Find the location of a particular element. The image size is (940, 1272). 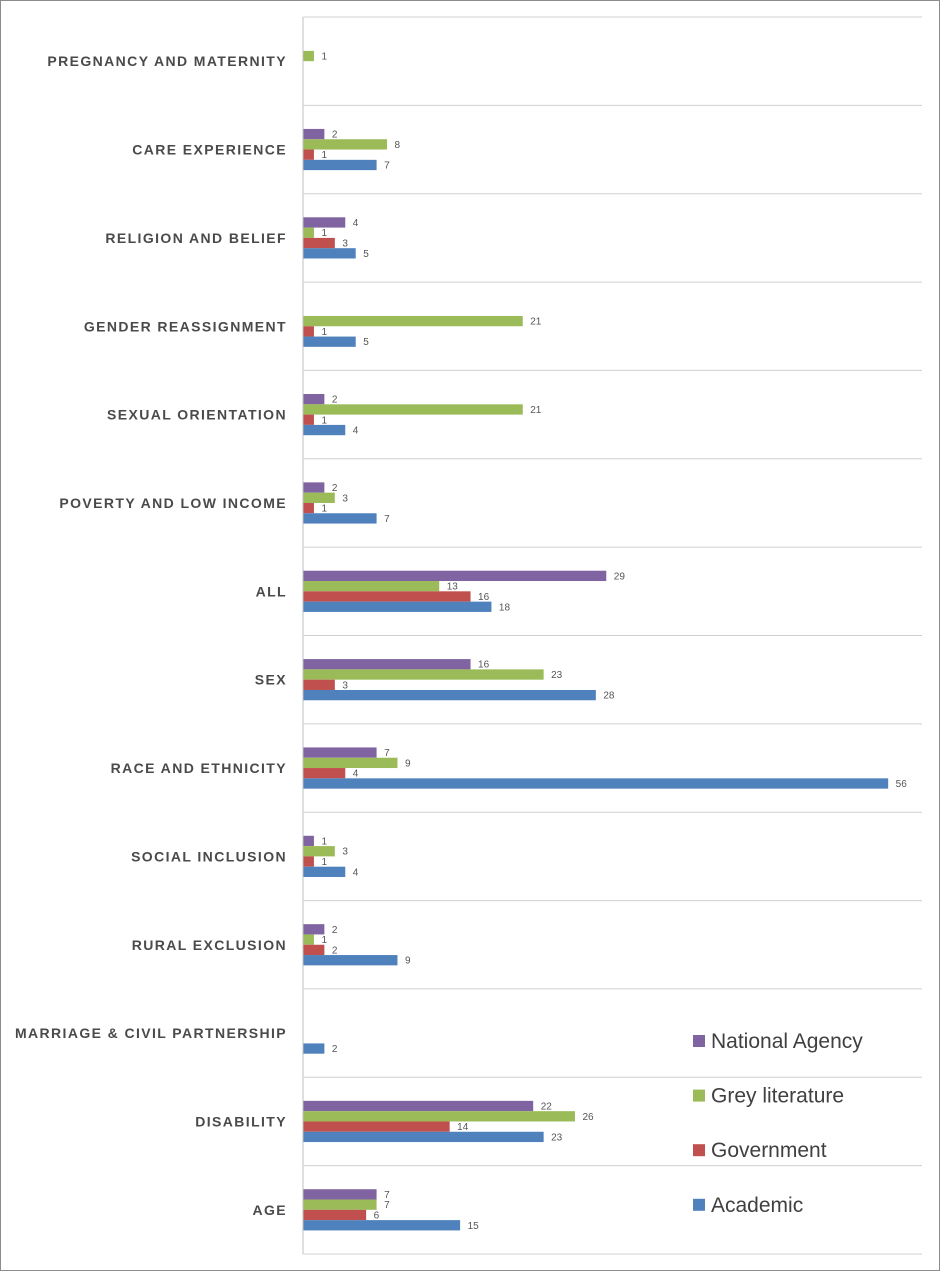

data-label-national-agency-religion-and-belief: 4 is located at coordinates (356, 223).